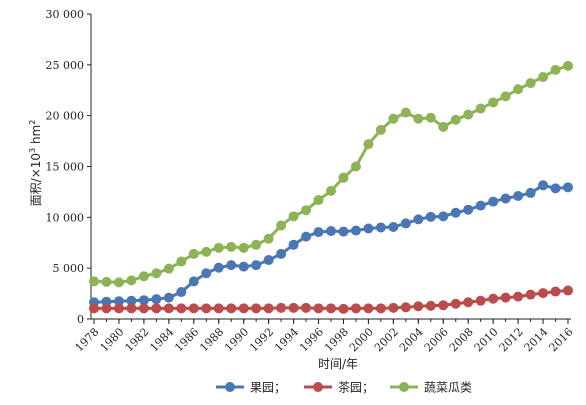 This screenshot has height=405, width=586. I want to click on x-tick-label: 2012, so click(511, 339).